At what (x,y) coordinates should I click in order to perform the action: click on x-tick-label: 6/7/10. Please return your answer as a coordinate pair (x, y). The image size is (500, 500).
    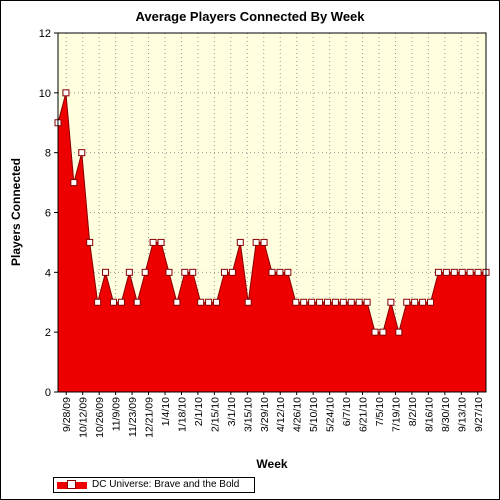
    Looking at the image, I should click on (347, 411).